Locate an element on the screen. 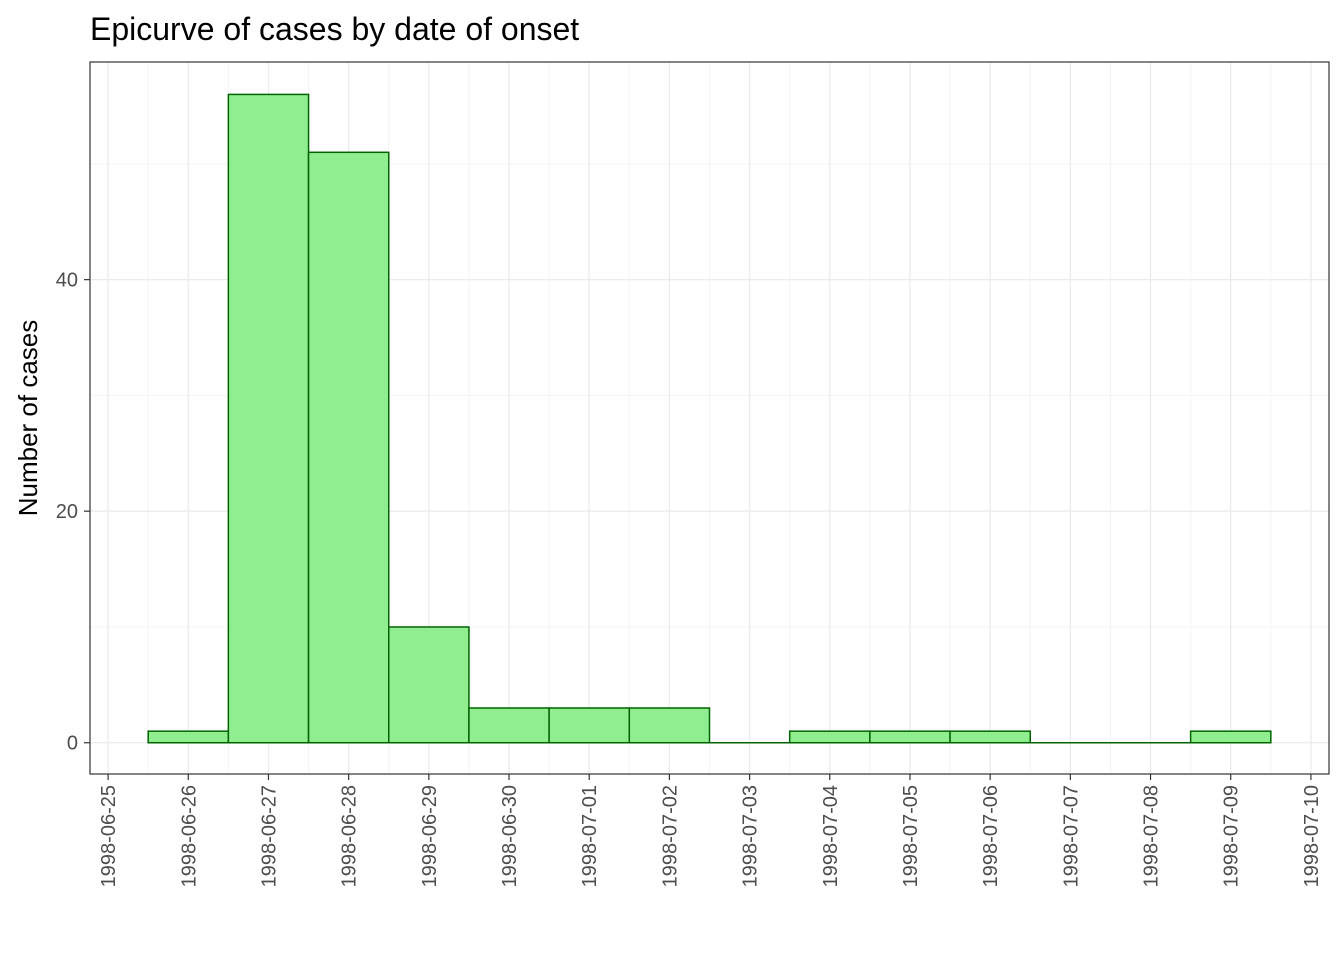 The image size is (1344, 960). y-axis-label: Number of cases is located at coordinates (28, 418).